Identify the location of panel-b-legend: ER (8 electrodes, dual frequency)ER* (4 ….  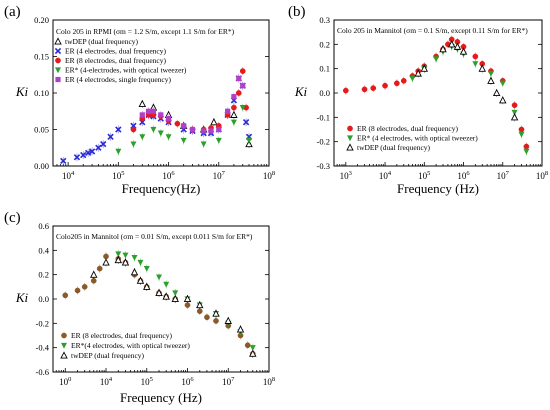
(412, 138).